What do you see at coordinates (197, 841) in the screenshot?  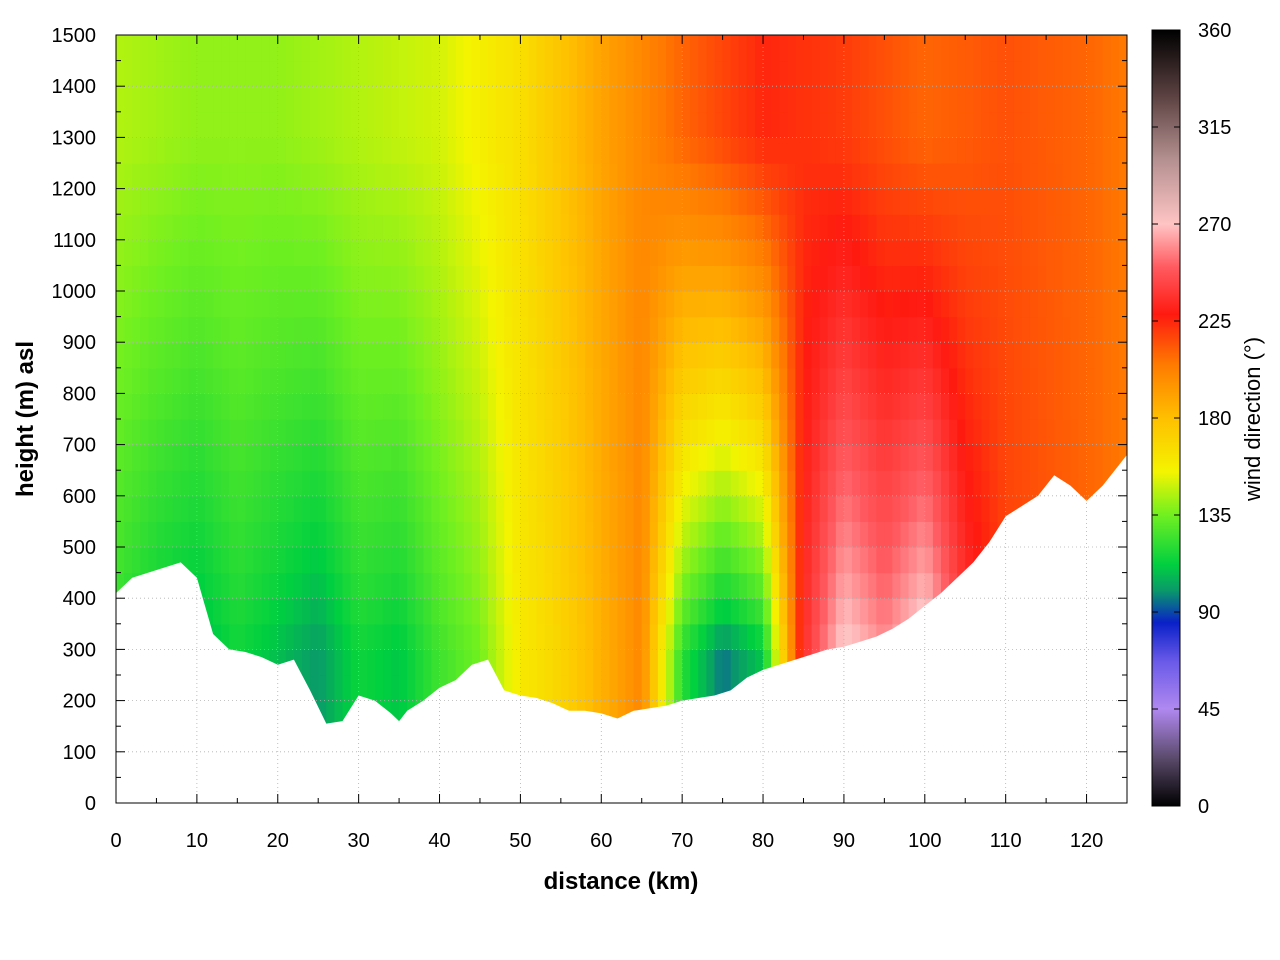 I see `x-tick-label: 10` at bounding box center [197, 841].